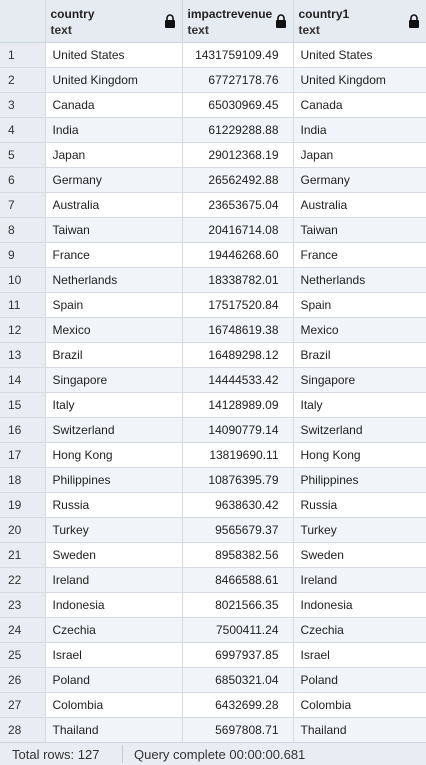 Image resolution: width=426 pixels, height=765 pixels. What do you see at coordinates (238, 705) in the screenshot?
I see `cell-impactrevenue: 6432699.28` at bounding box center [238, 705].